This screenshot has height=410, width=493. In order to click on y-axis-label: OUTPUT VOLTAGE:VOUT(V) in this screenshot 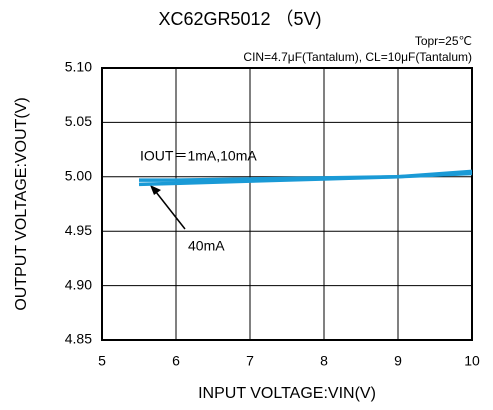, I will do `click(21, 203)`.